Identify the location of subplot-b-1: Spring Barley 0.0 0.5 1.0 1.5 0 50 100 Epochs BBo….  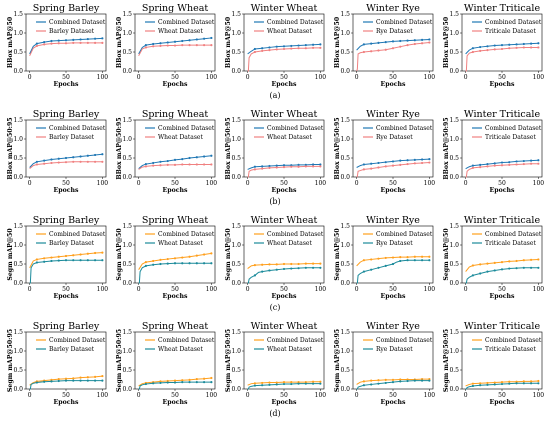
(57, 151).